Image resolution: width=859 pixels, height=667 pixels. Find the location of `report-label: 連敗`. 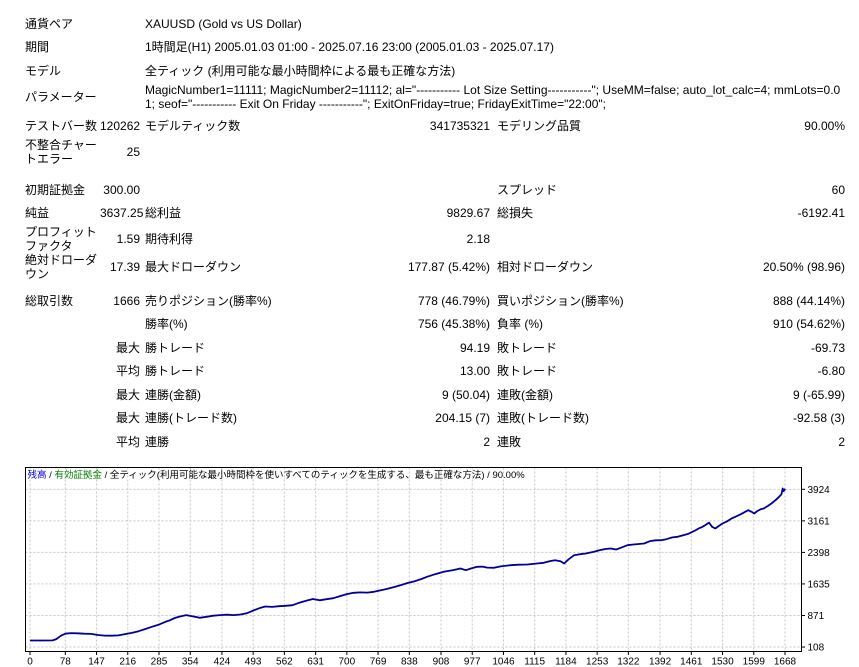

report-label: 連敗 is located at coordinates (509, 441).